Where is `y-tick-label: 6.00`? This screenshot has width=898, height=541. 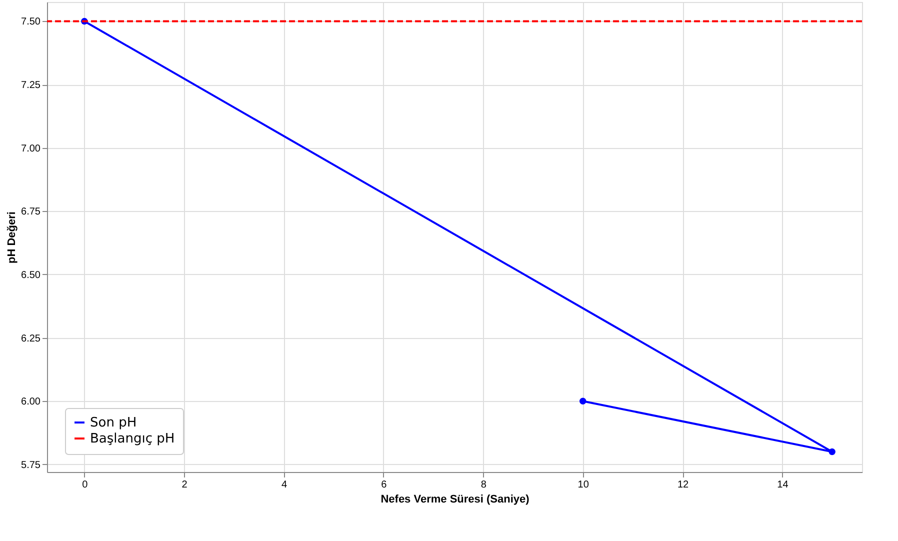 y-tick-label: 6.00 is located at coordinates (31, 402).